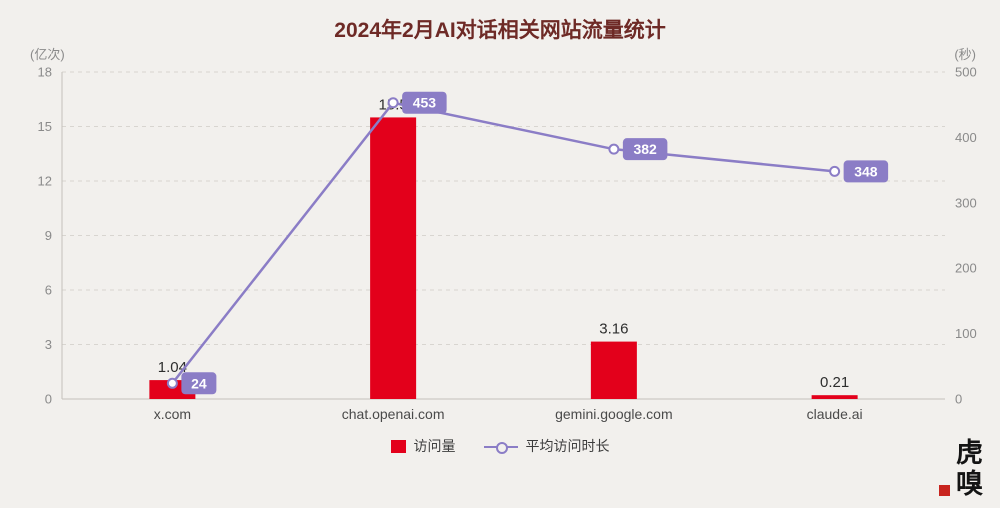  Describe the element at coordinates (966, 268) in the screenshot. I see `right-axis-tick: 200` at that location.